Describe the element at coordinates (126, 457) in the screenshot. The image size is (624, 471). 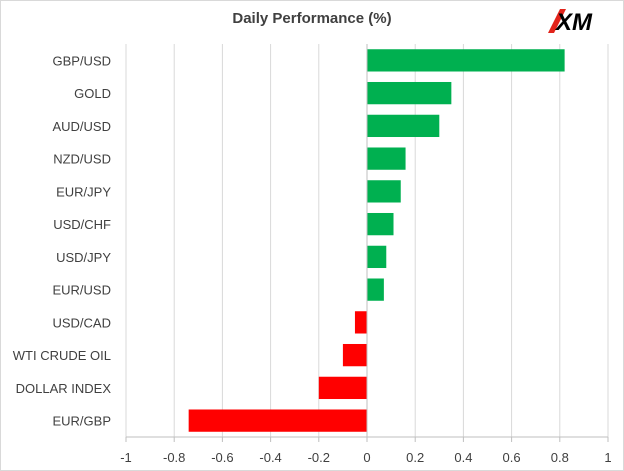
I see `x-tick-label-0: -1` at that location.